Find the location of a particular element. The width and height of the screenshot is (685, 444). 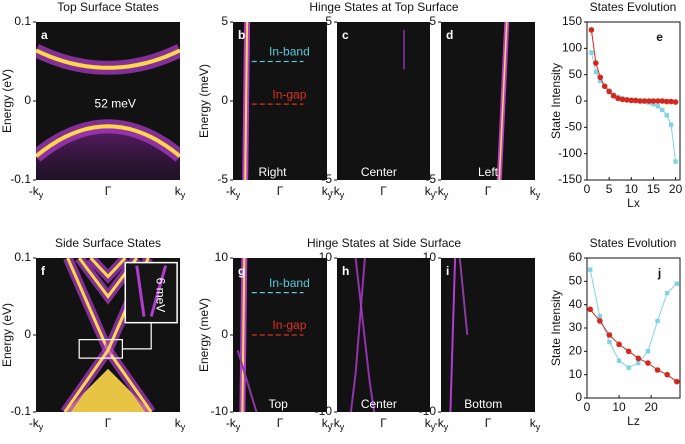

panel-label: b is located at coordinates (241, 35).